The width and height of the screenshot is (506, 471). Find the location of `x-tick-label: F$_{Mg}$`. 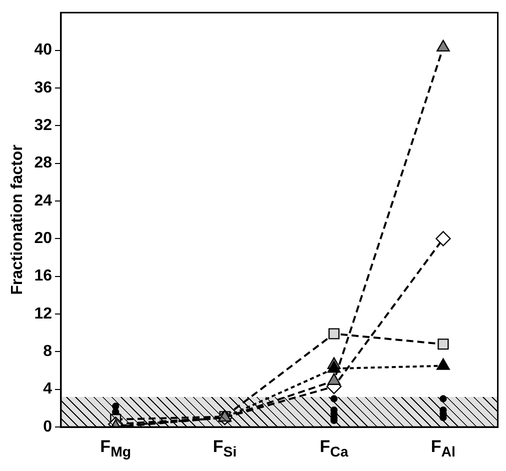

x-tick-label: F$_{Mg}$ is located at coordinates (116, 448).